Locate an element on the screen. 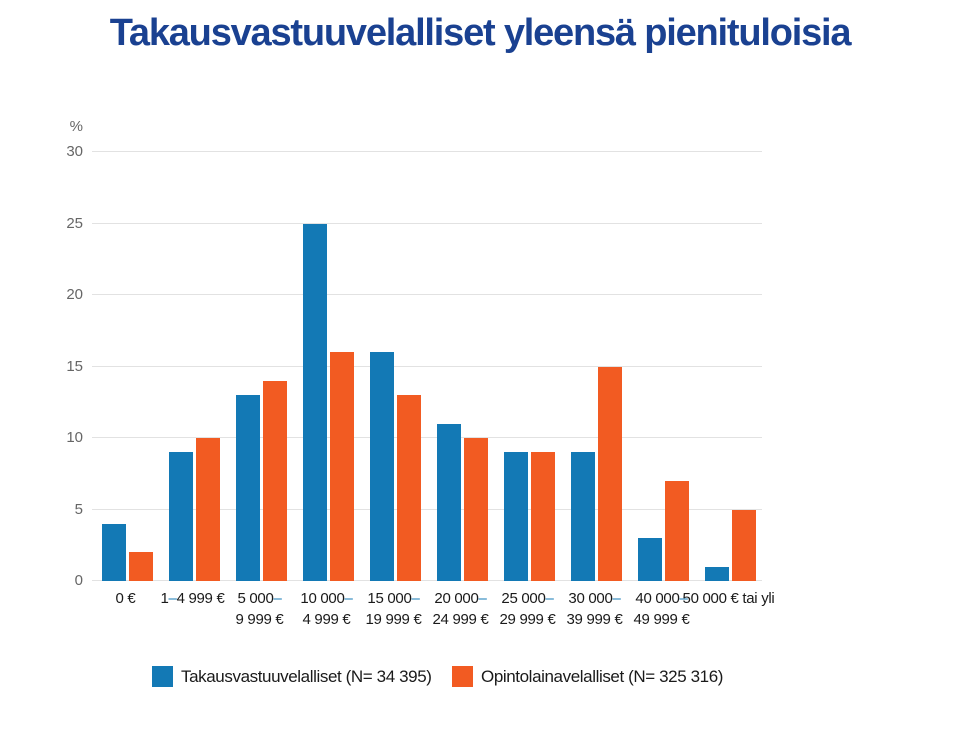  x-tick-label-2: 5 000– 9 999 € is located at coordinates (259, 609).